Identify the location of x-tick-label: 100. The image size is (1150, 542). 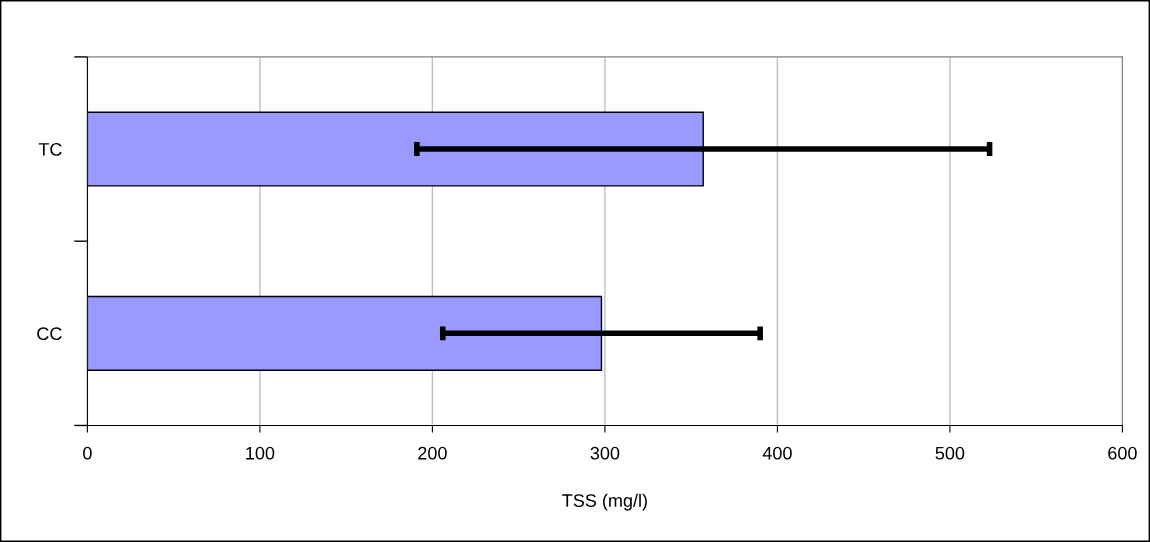
(260, 453).